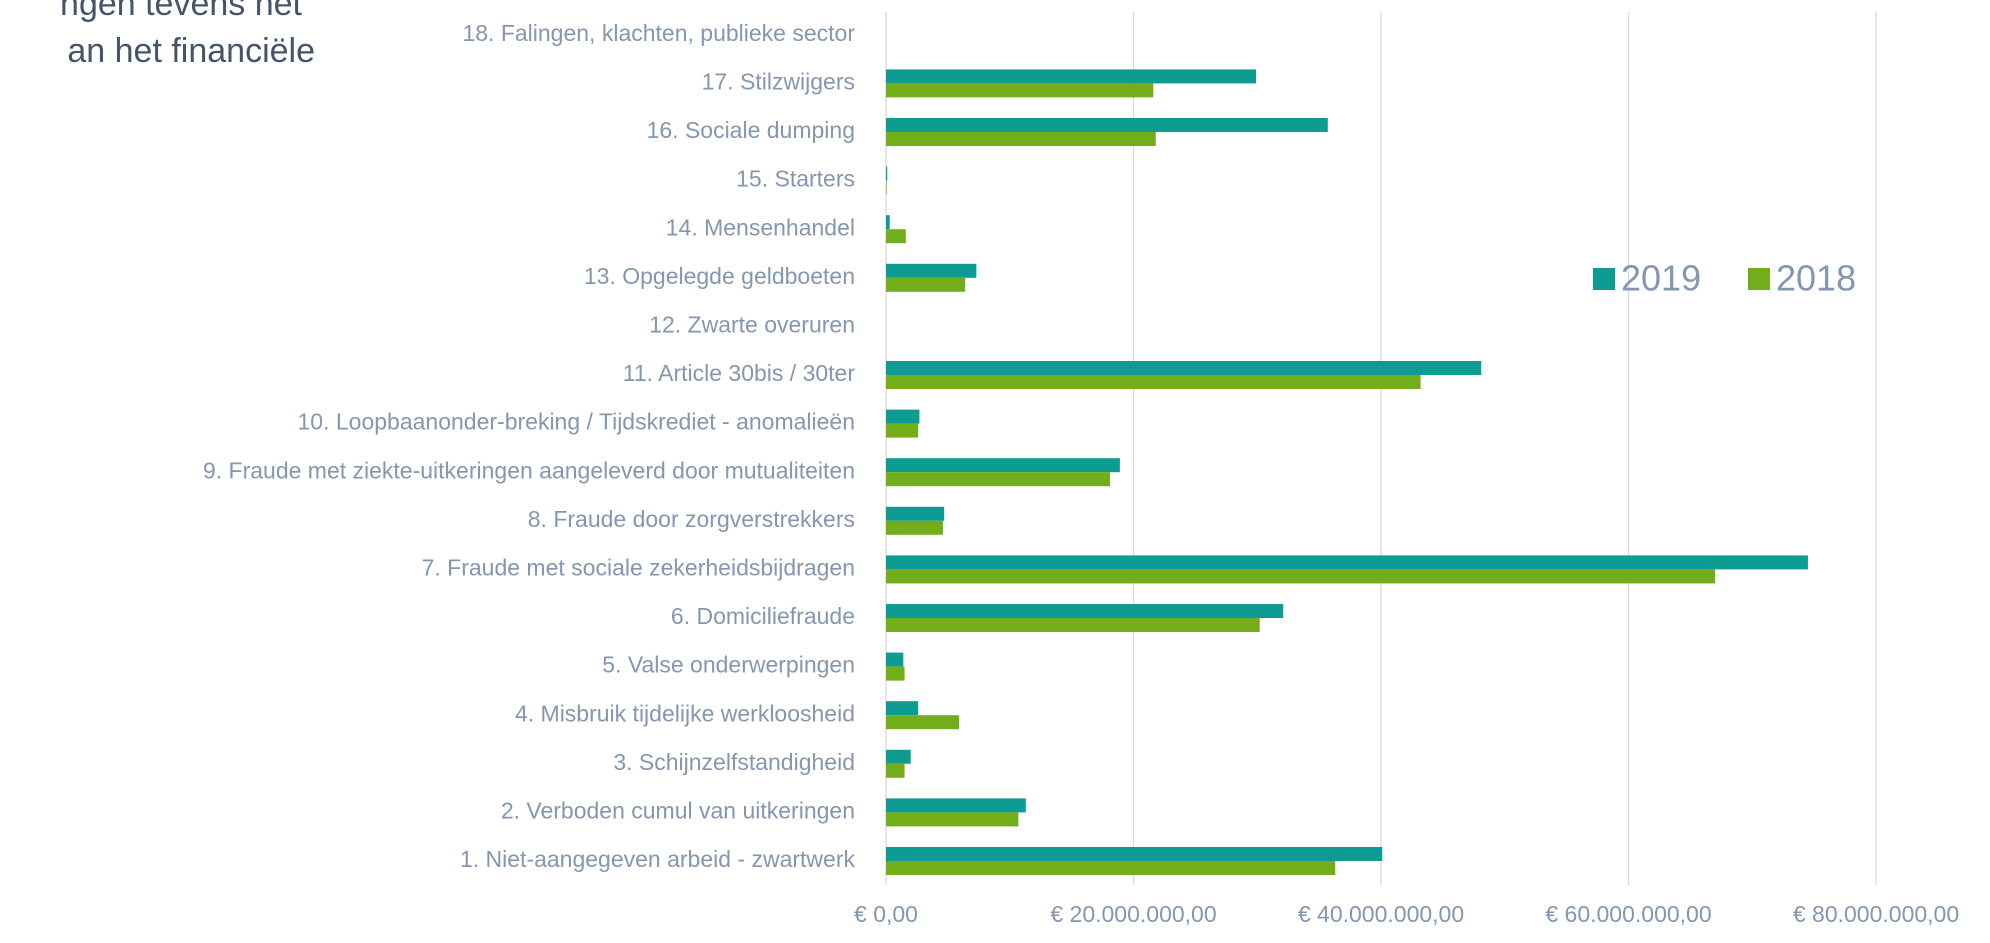  I want to click on annotation: ngen tevens het, so click(181, 11).